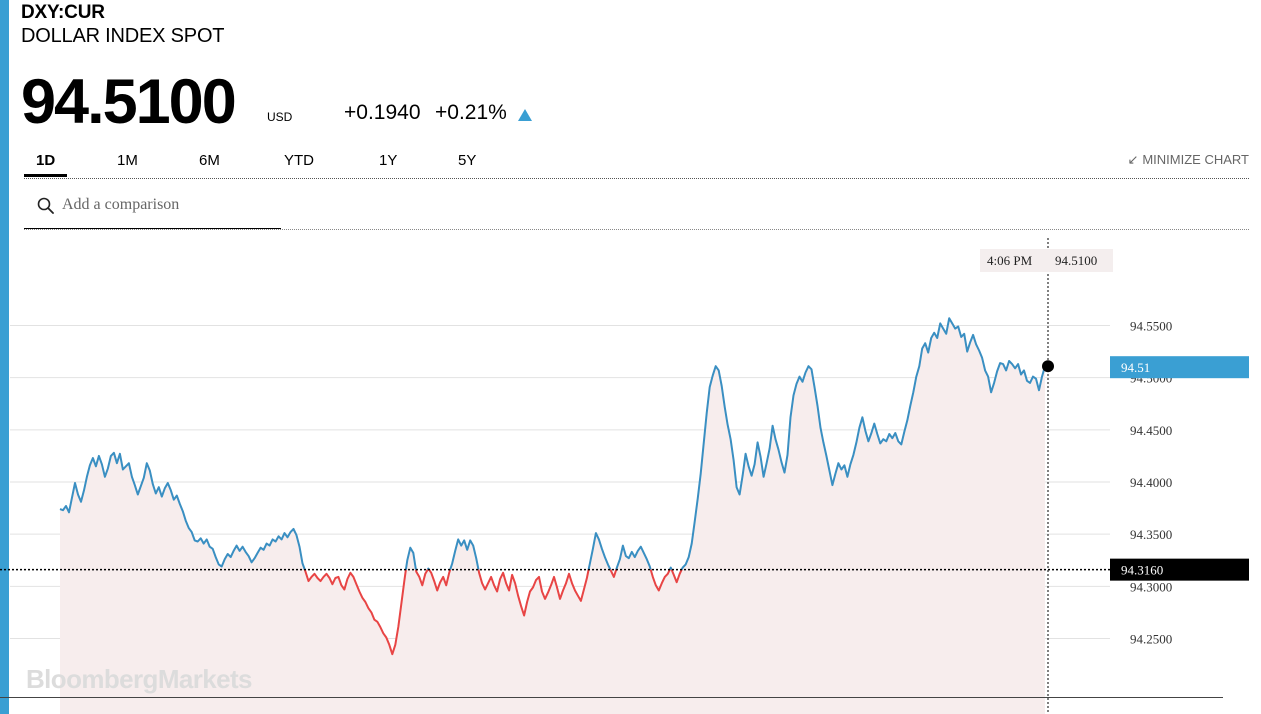 Image resolution: width=1261 pixels, height=714 pixels. I want to click on comparison-search-input, so click(169, 205).